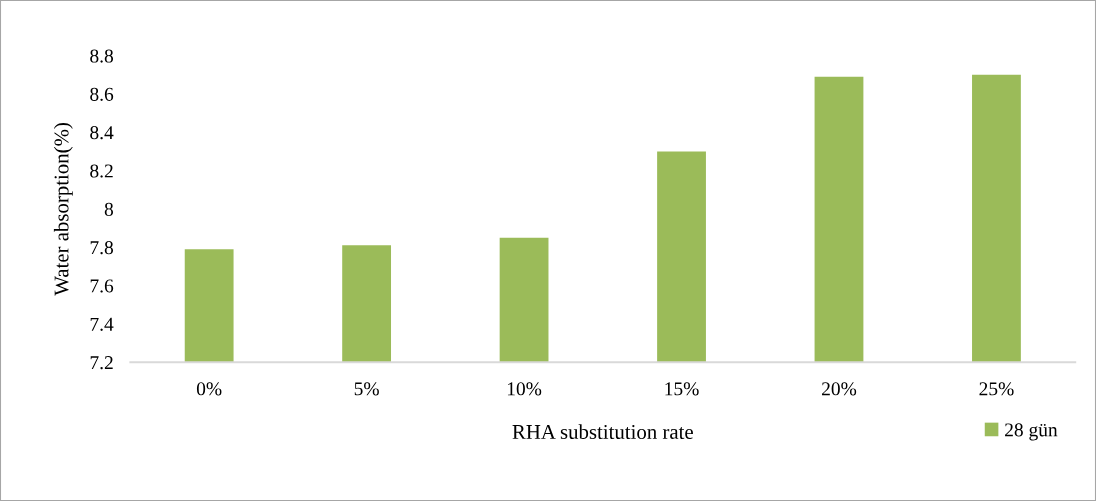 The image size is (1096, 501). I want to click on x-axis-title: RHA substitution rate, so click(602, 431).